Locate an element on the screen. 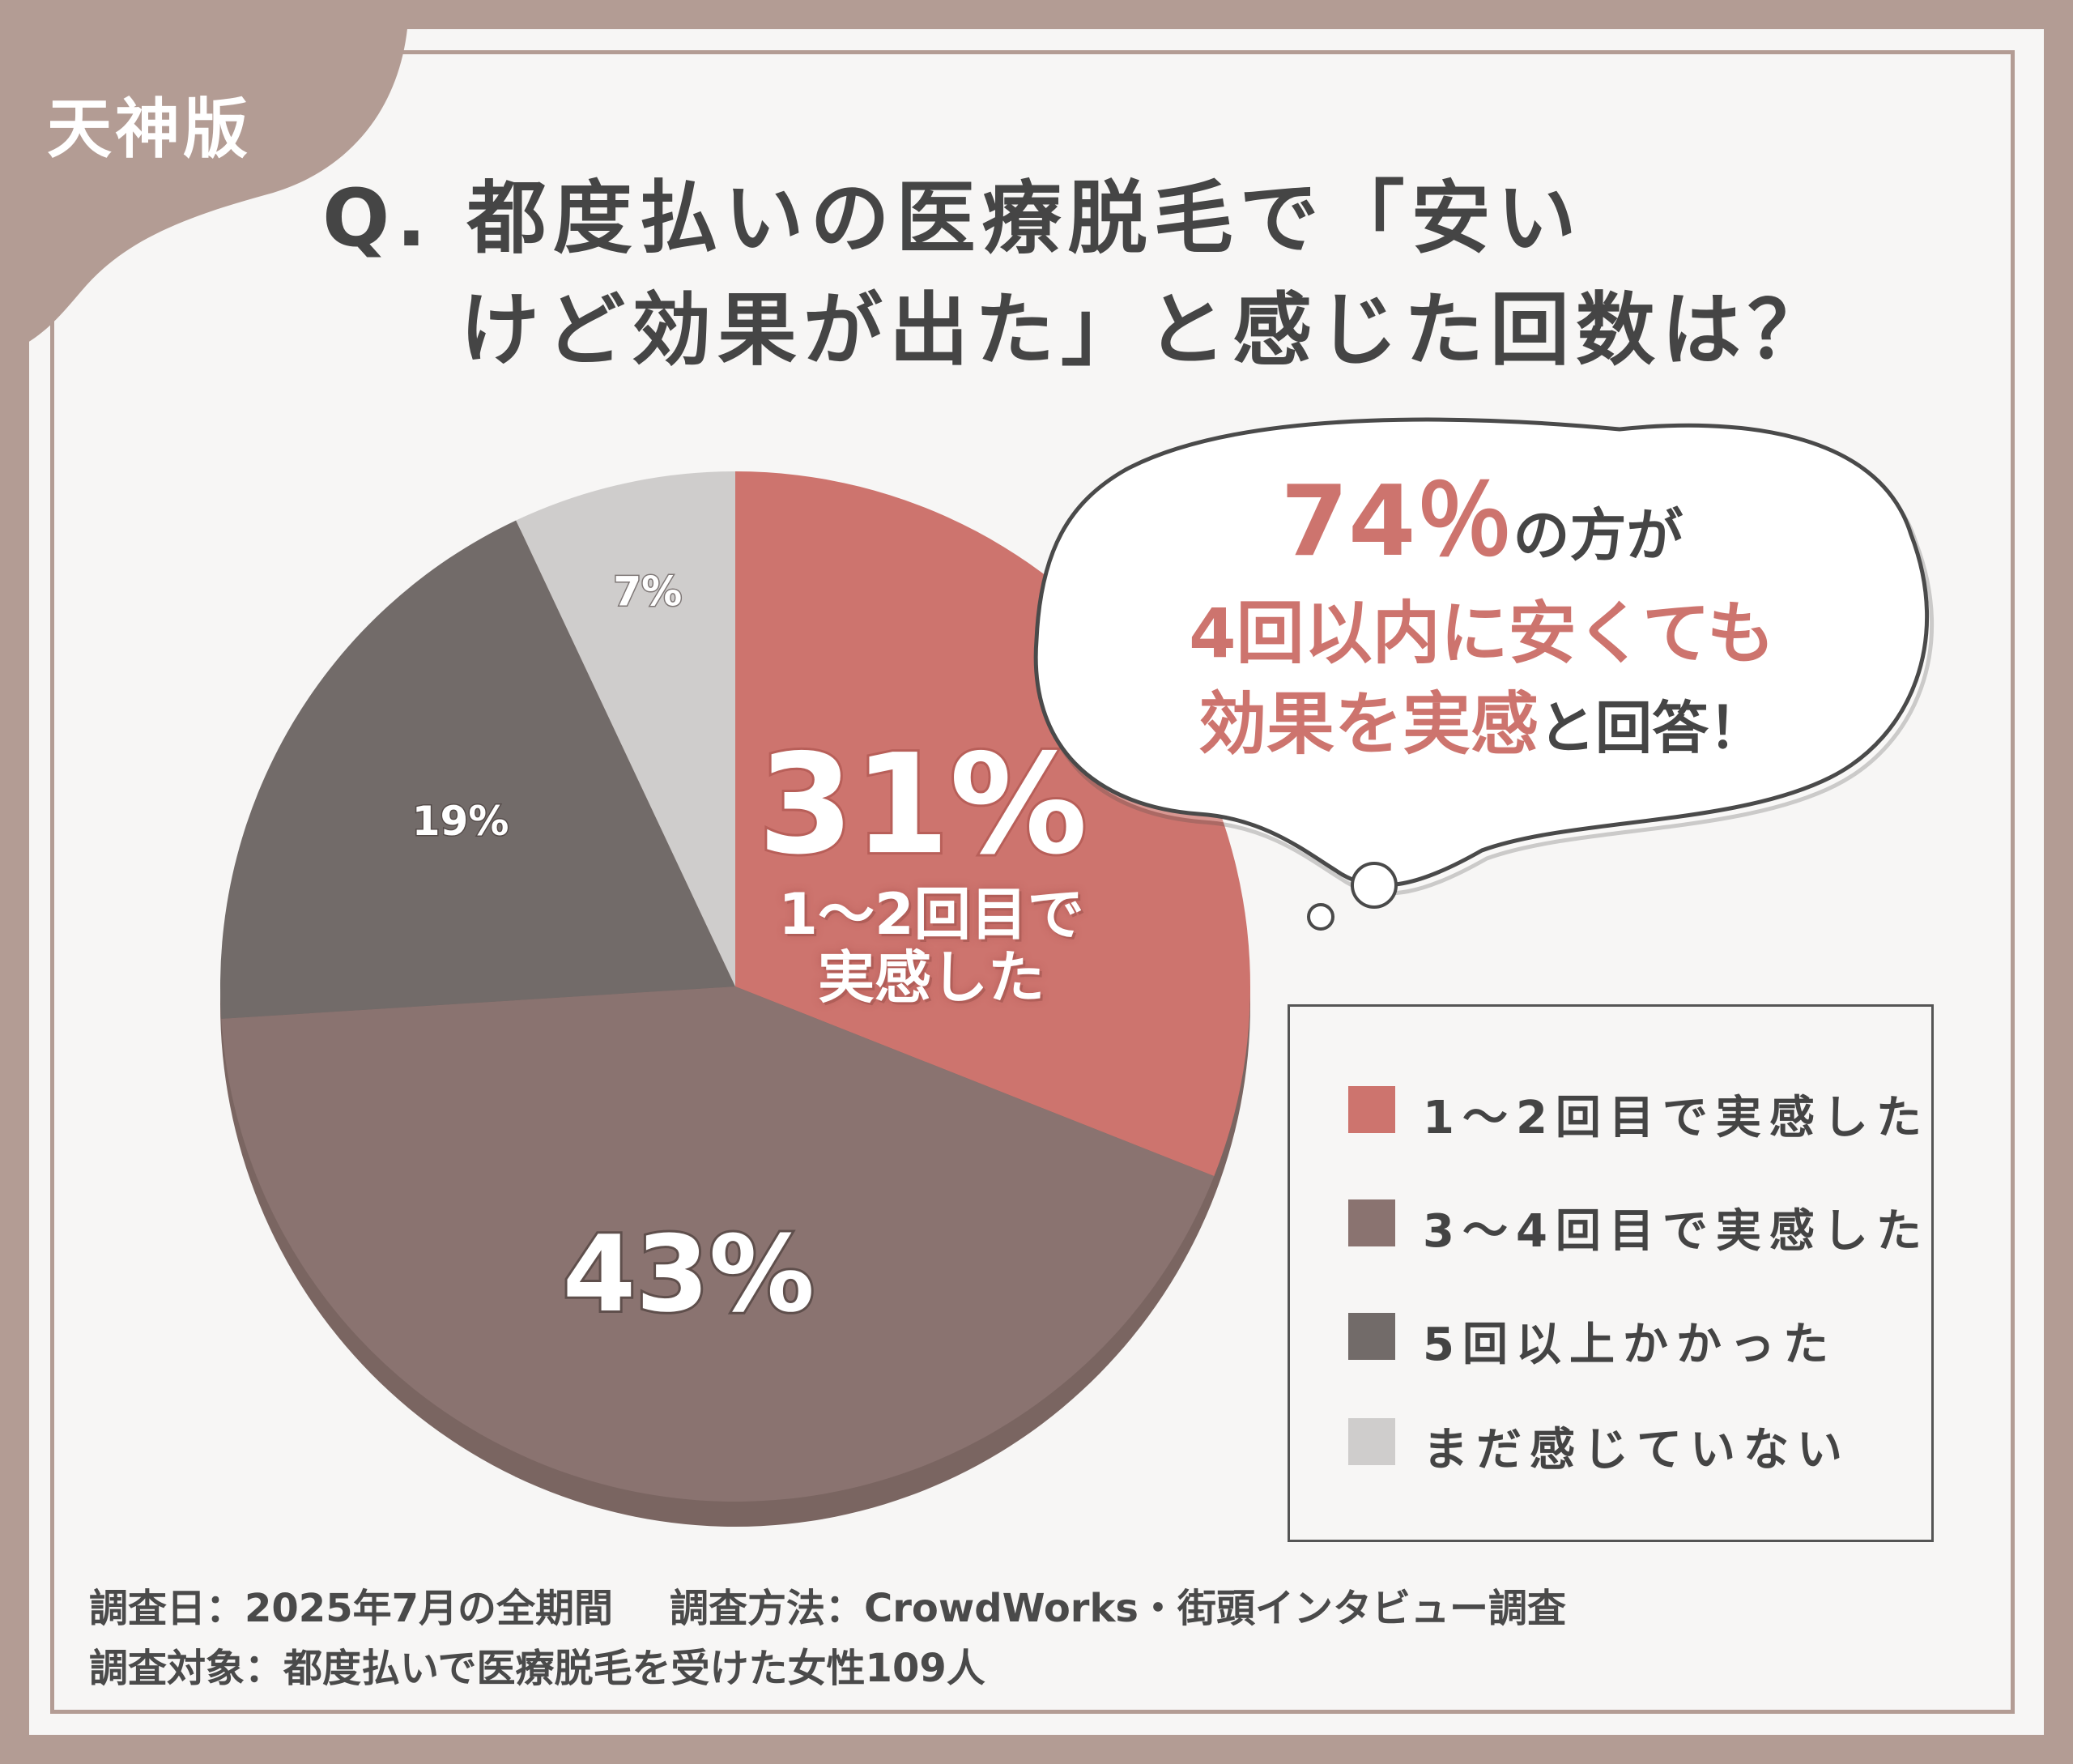 This screenshot has height=1764, width=2073. pie-value-label-1: 31% is located at coordinates (923, 805).